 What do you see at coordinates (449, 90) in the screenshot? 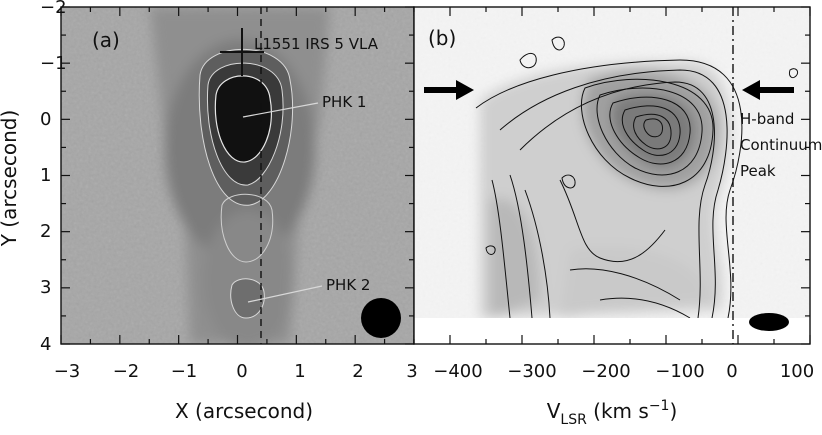
I see `left-arrow-icon` at bounding box center [449, 90].